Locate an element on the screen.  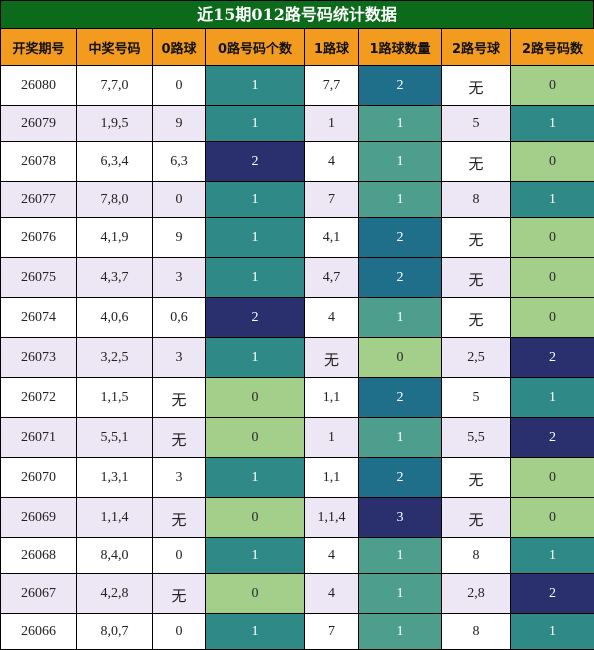
cell-route1-balls: 无 is located at coordinates (332, 358).